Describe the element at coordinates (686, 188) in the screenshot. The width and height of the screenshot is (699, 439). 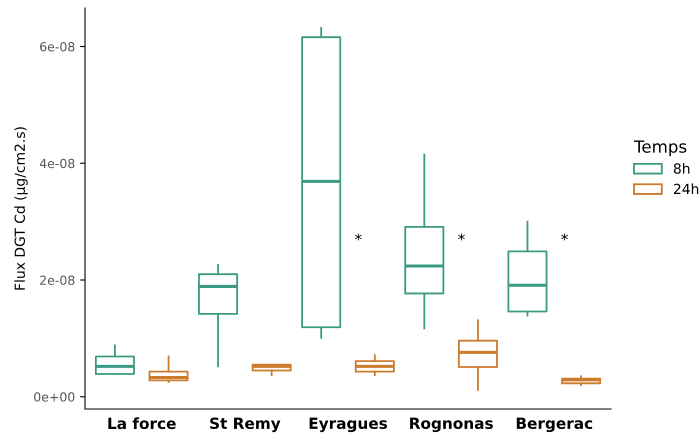
I see `legend-label: 24h` at that location.